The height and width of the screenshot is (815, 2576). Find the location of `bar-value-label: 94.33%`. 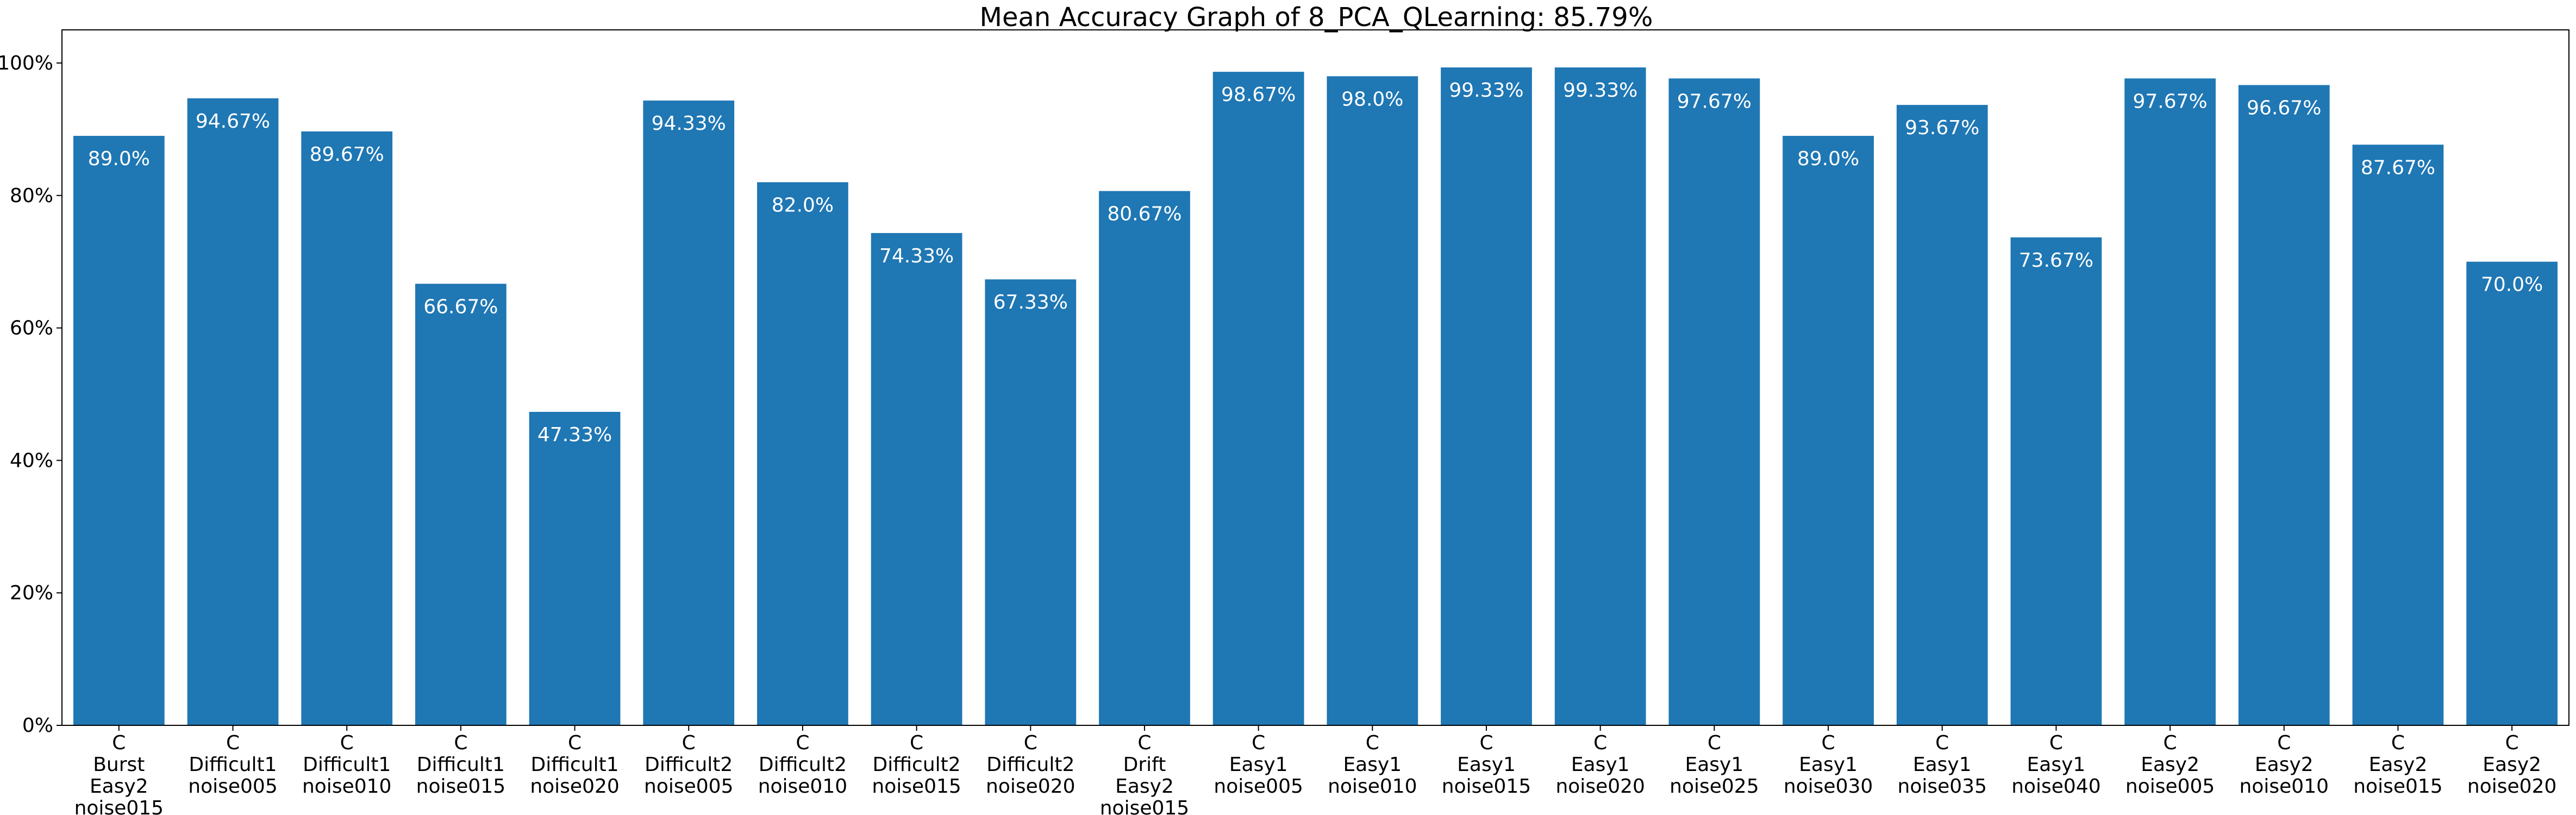

bar-value-label: 94.33% is located at coordinates (689, 123).